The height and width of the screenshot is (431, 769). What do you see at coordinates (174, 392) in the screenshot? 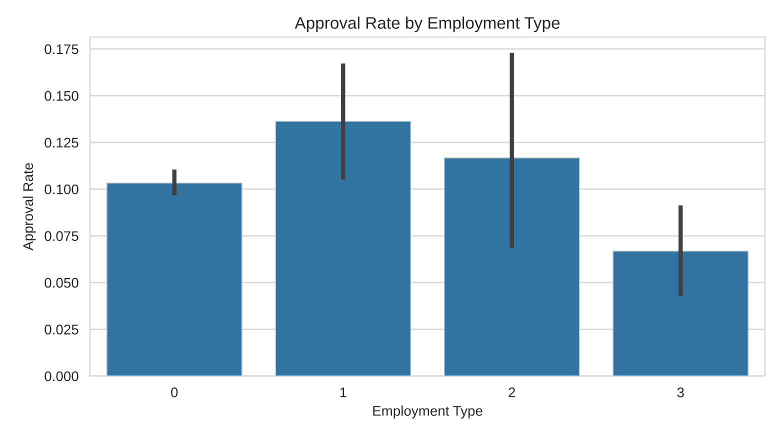
I see `x-tick-label: 0` at bounding box center [174, 392].